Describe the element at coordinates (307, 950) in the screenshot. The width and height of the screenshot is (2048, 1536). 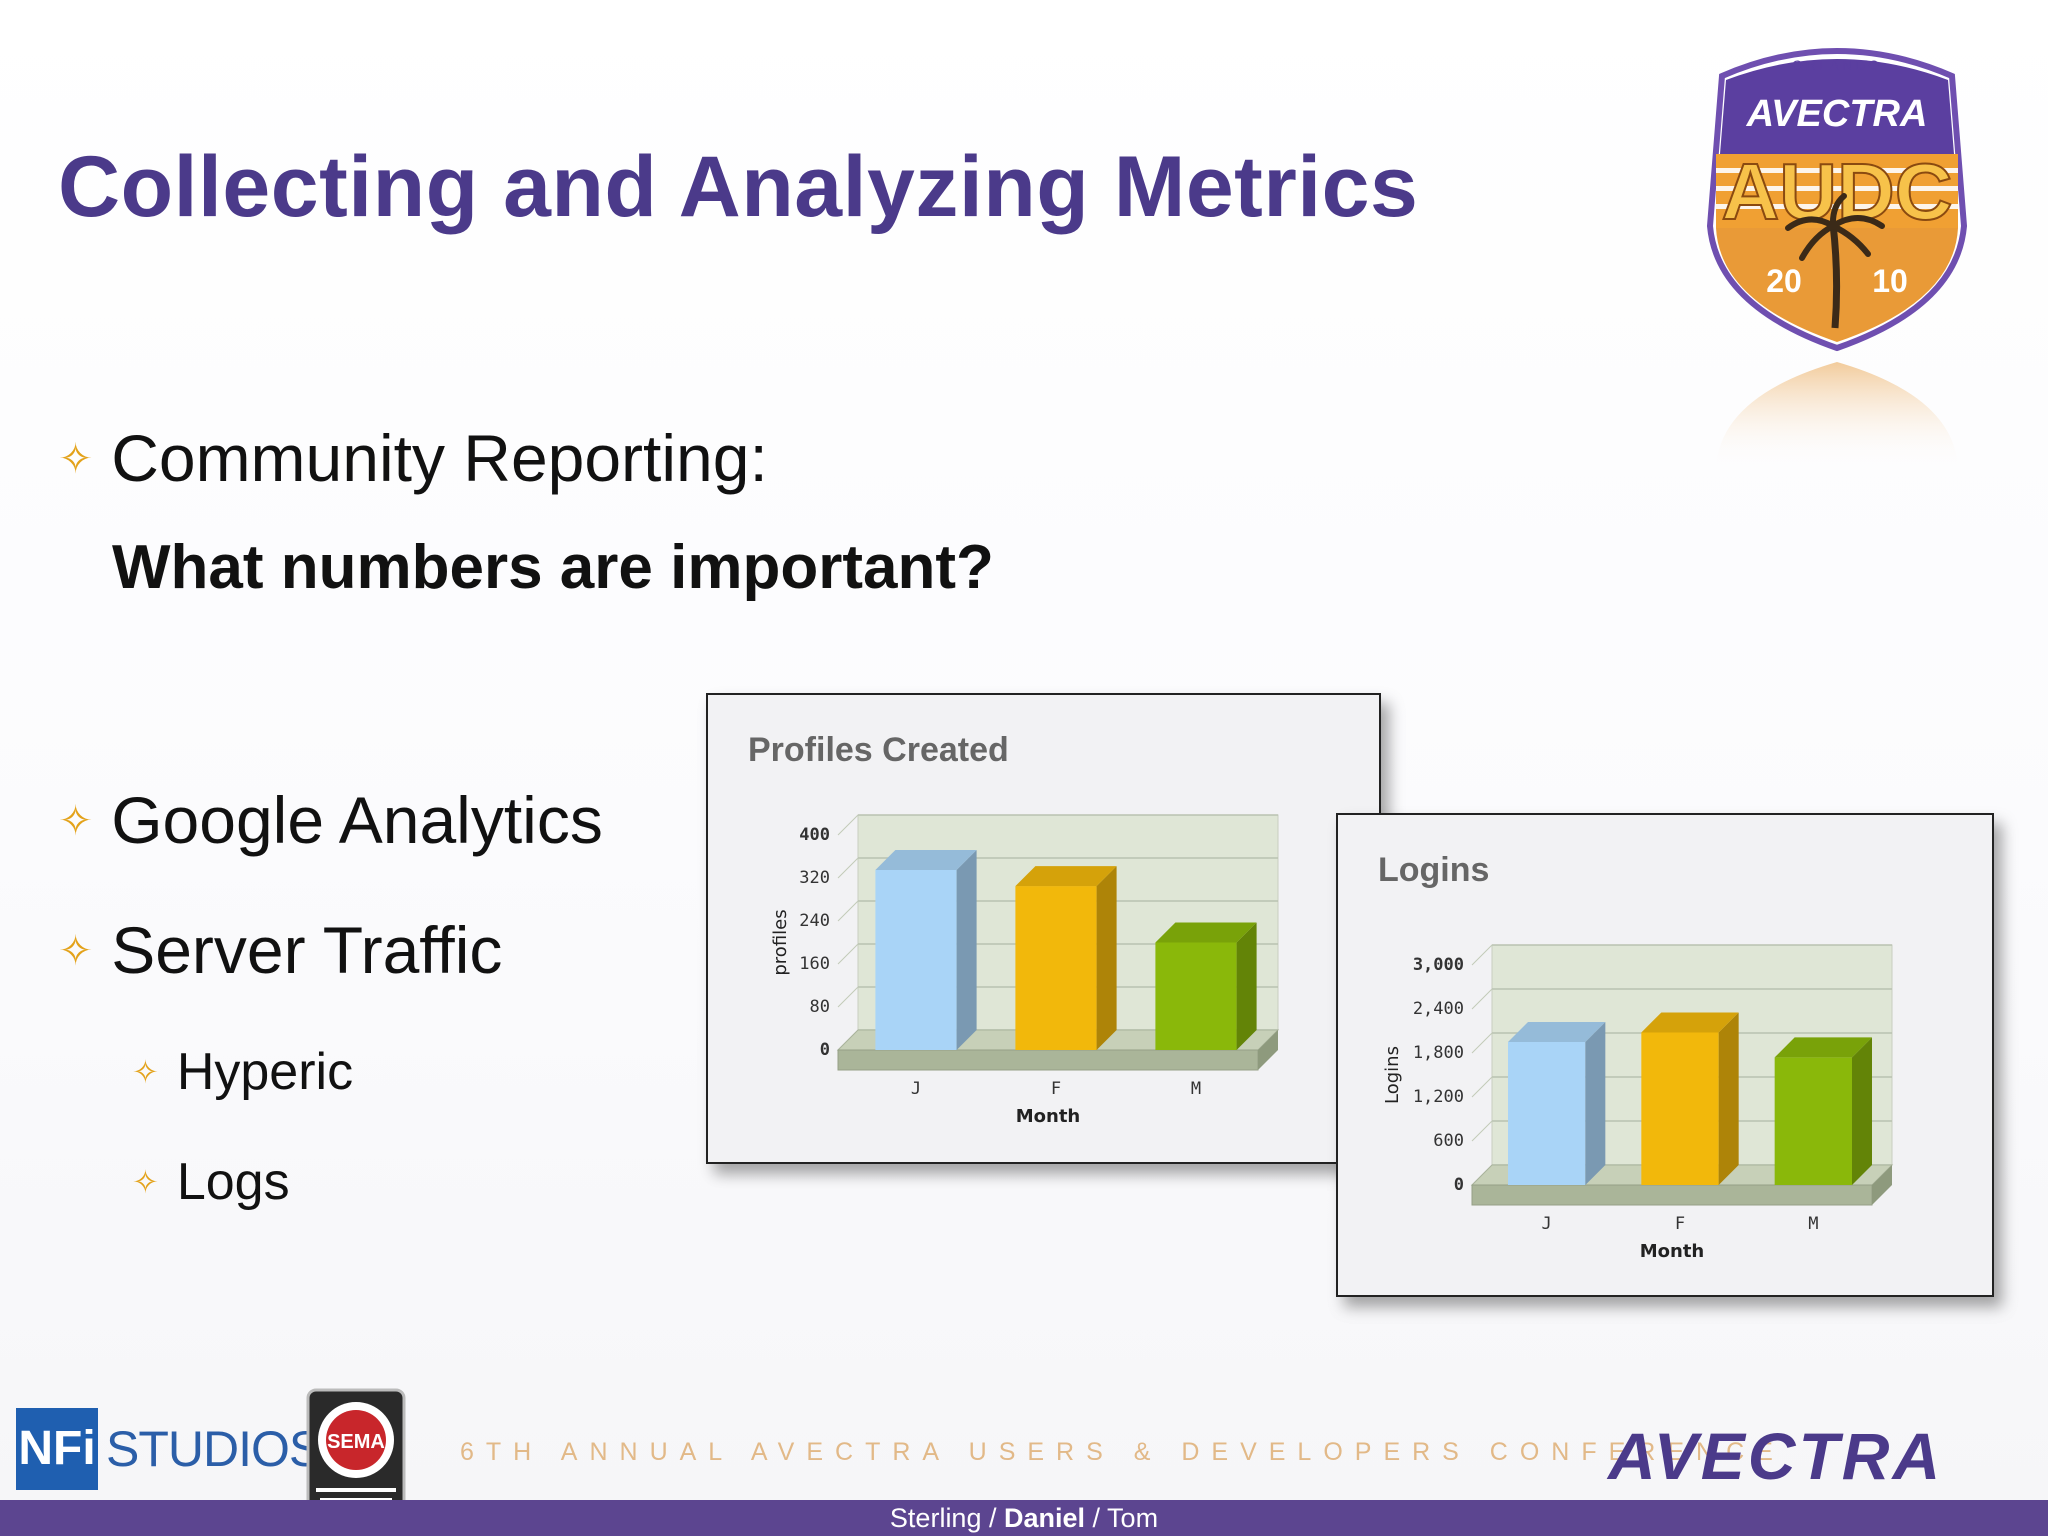
I see `bullet-label: Server Traffic` at that location.